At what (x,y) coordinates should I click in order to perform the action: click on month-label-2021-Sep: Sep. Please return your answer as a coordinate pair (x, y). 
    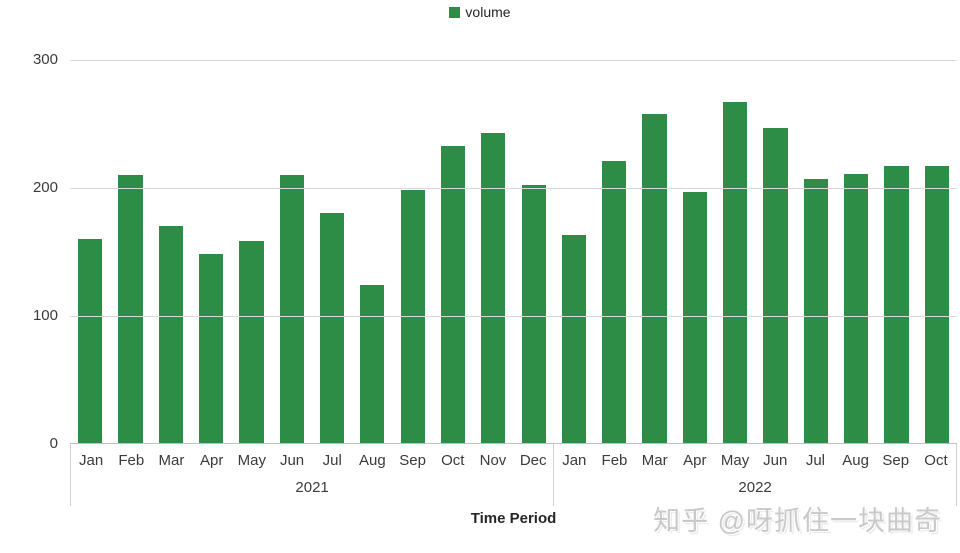
    Looking at the image, I should click on (412, 460).